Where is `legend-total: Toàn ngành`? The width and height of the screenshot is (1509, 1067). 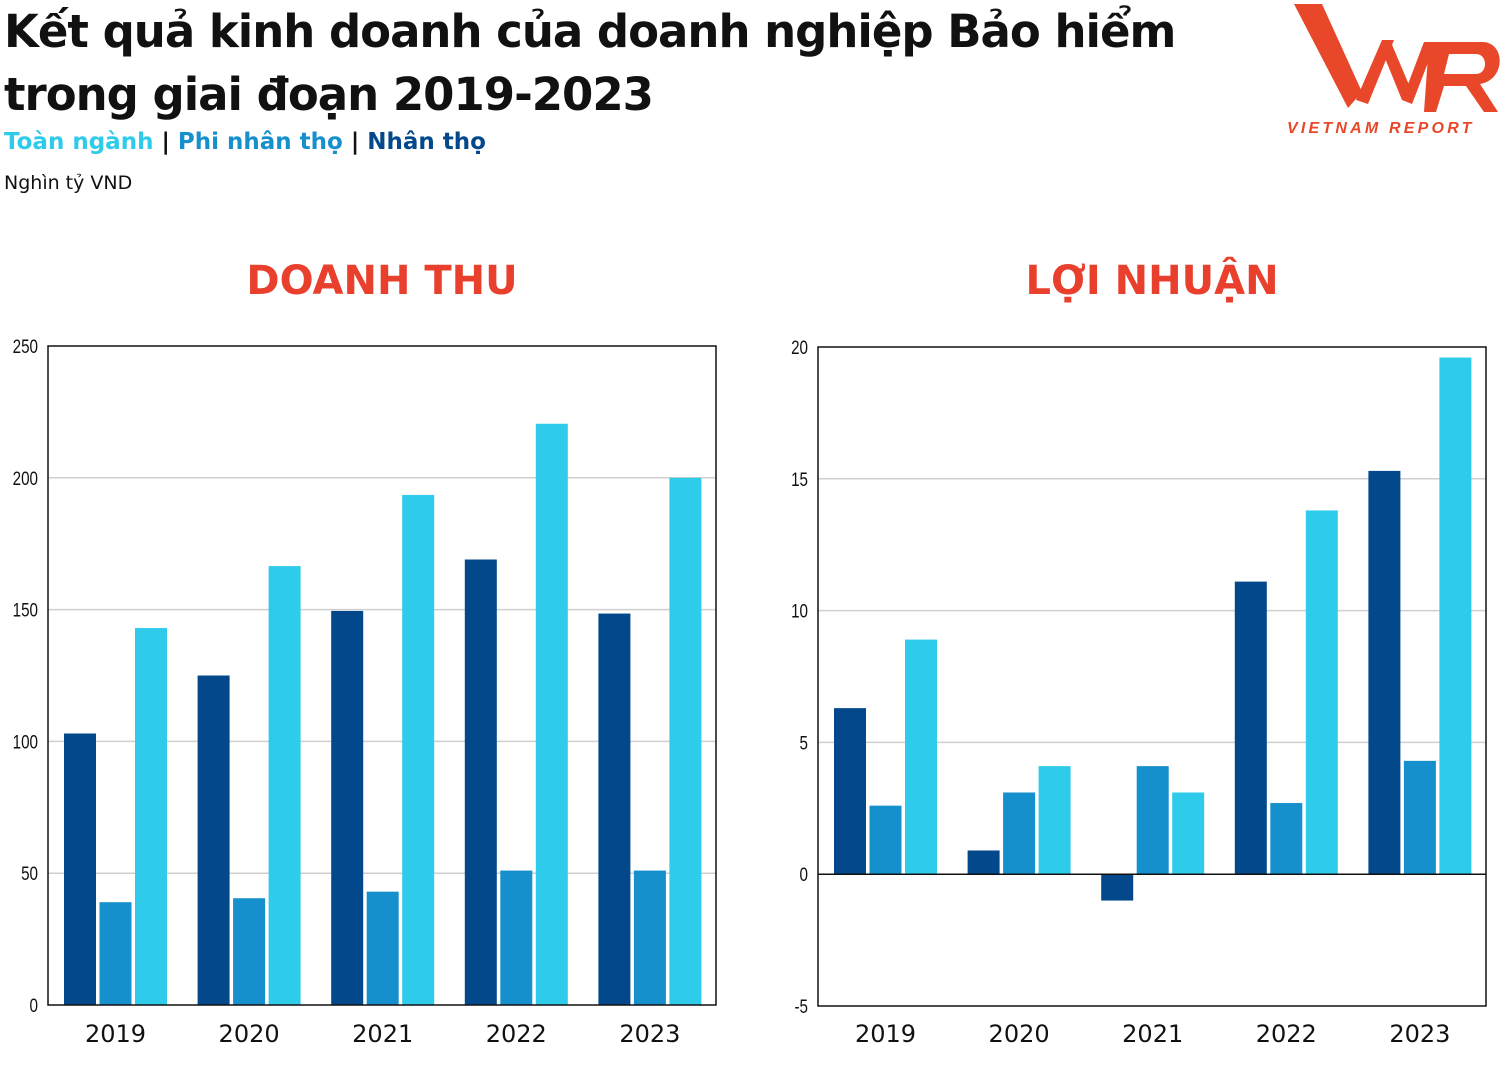 legend-total: Toàn ngành is located at coordinates (79, 142).